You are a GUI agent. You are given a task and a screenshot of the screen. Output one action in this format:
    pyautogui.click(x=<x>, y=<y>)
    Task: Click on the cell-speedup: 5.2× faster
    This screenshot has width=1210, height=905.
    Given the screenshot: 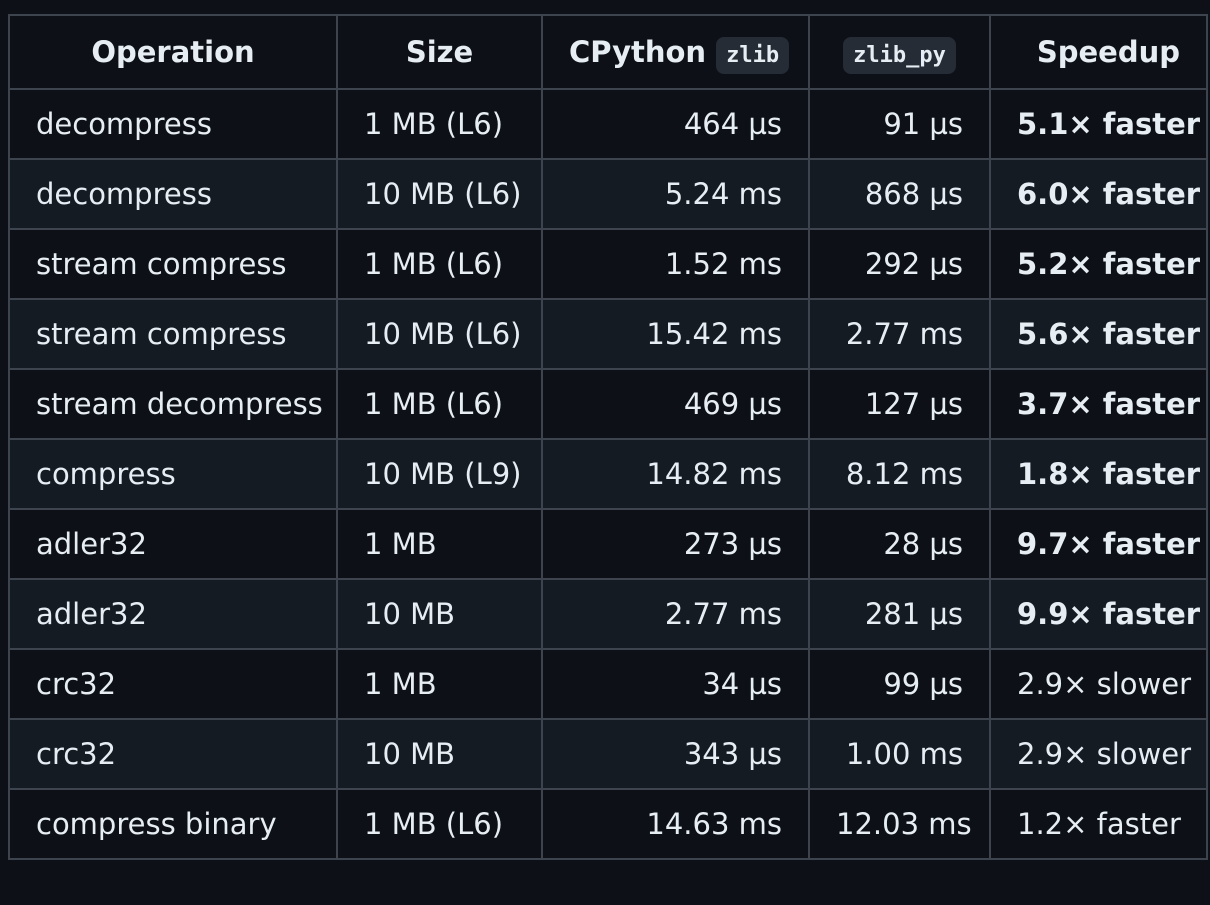 What is the action you would take?
    pyautogui.click(x=1098, y=264)
    